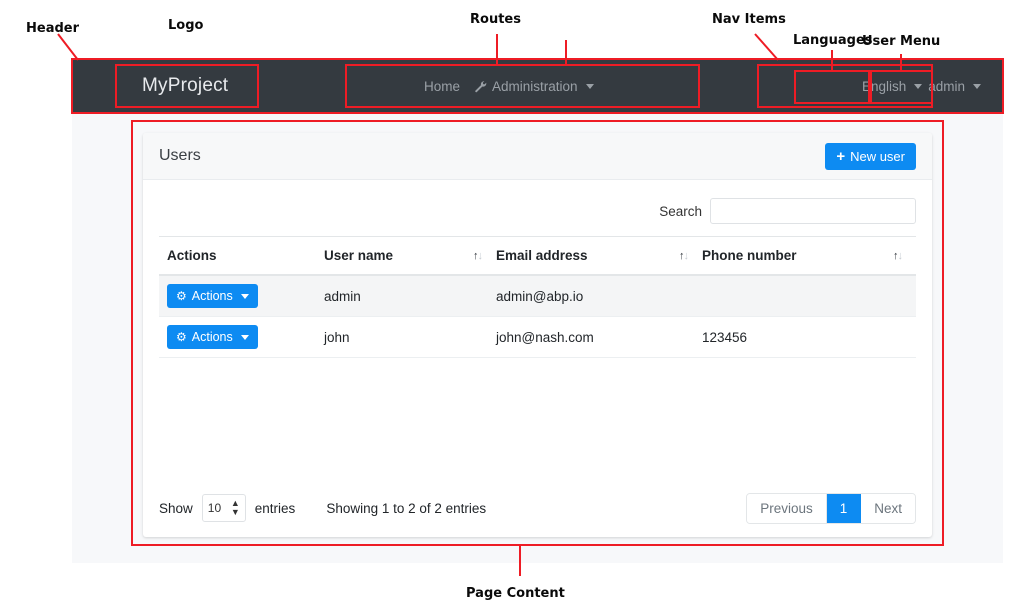 The width and height of the screenshot is (1024, 612). I want to click on cell-user-name: john, so click(410, 337).